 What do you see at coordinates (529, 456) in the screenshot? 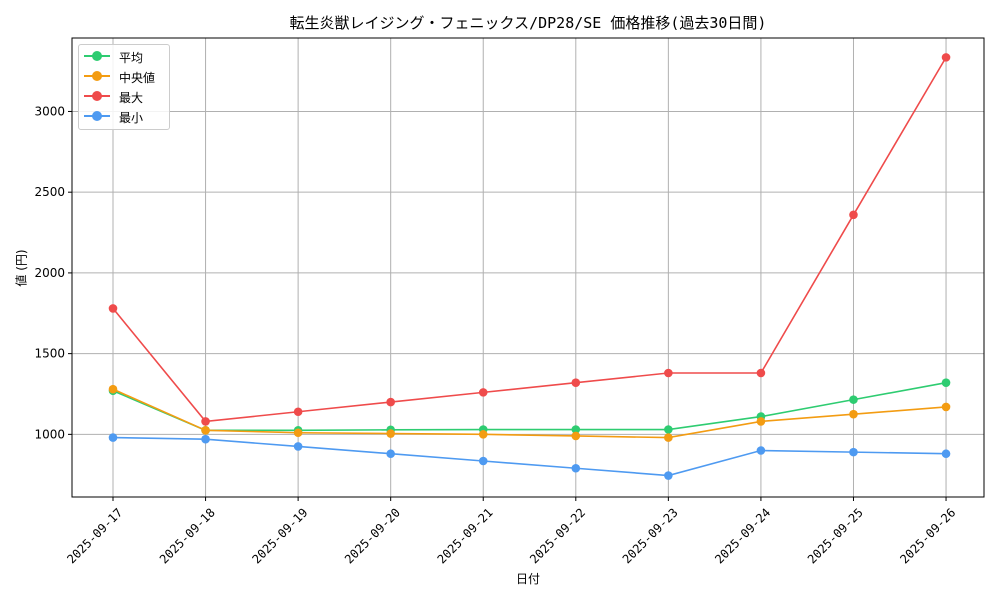
I see `series-line-min` at bounding box center [529, 456].